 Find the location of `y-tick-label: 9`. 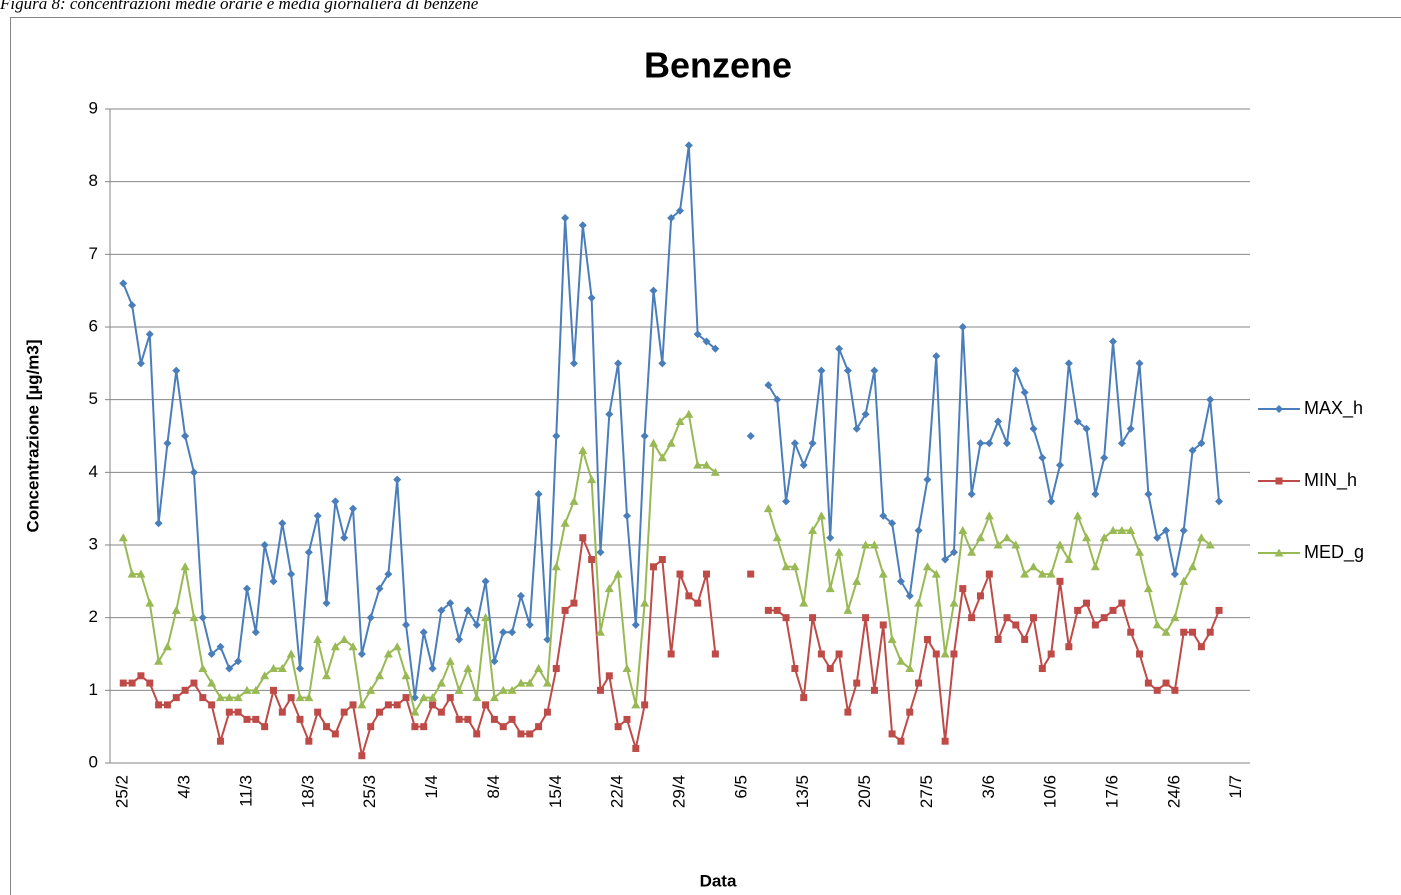

y-tick-label: 9 is located at coordinates (93, 107).